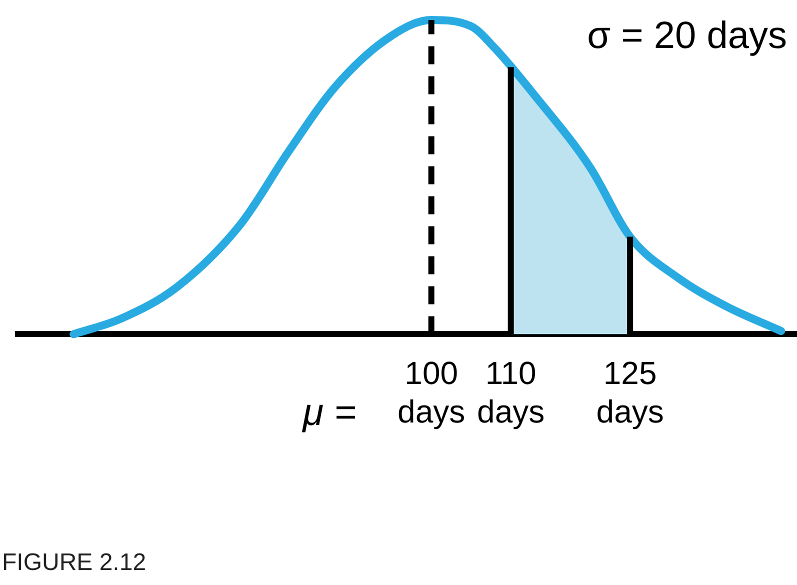  I want to click on caption: FIGURE 2.12, so click(74, 562).